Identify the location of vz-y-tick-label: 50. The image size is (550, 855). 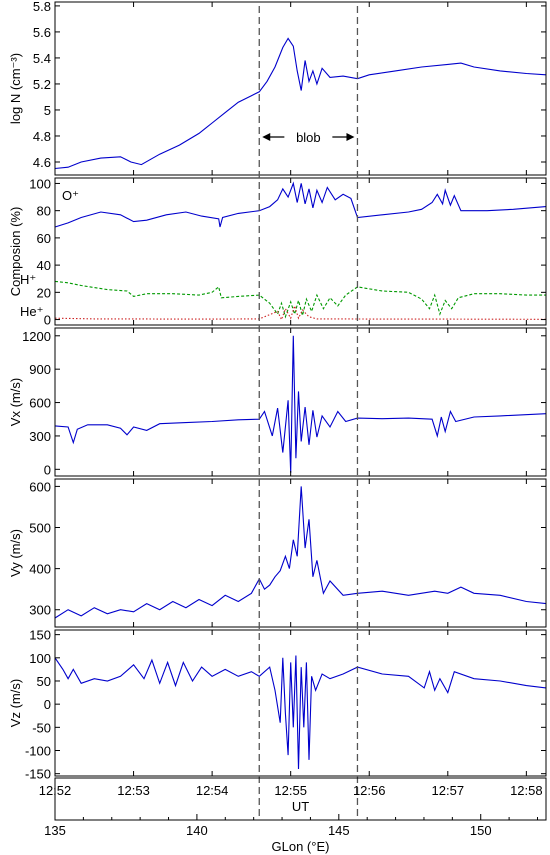
(44, 681).